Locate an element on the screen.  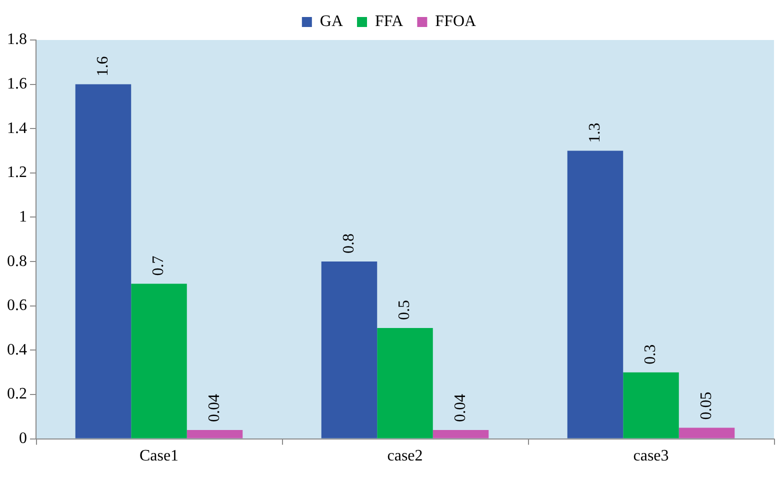
data-label: 0.05 is located at coordinates (706, 406).